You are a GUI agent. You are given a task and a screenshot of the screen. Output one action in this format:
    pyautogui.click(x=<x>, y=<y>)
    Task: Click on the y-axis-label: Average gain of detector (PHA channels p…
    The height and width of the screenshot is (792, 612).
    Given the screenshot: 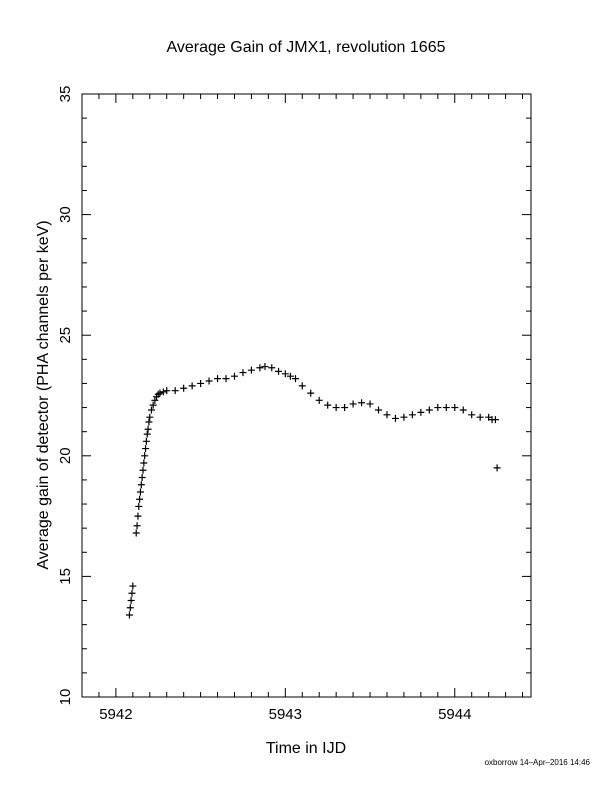 What is the action you would take?
    pyautogui.click(x=43, y=394)
    